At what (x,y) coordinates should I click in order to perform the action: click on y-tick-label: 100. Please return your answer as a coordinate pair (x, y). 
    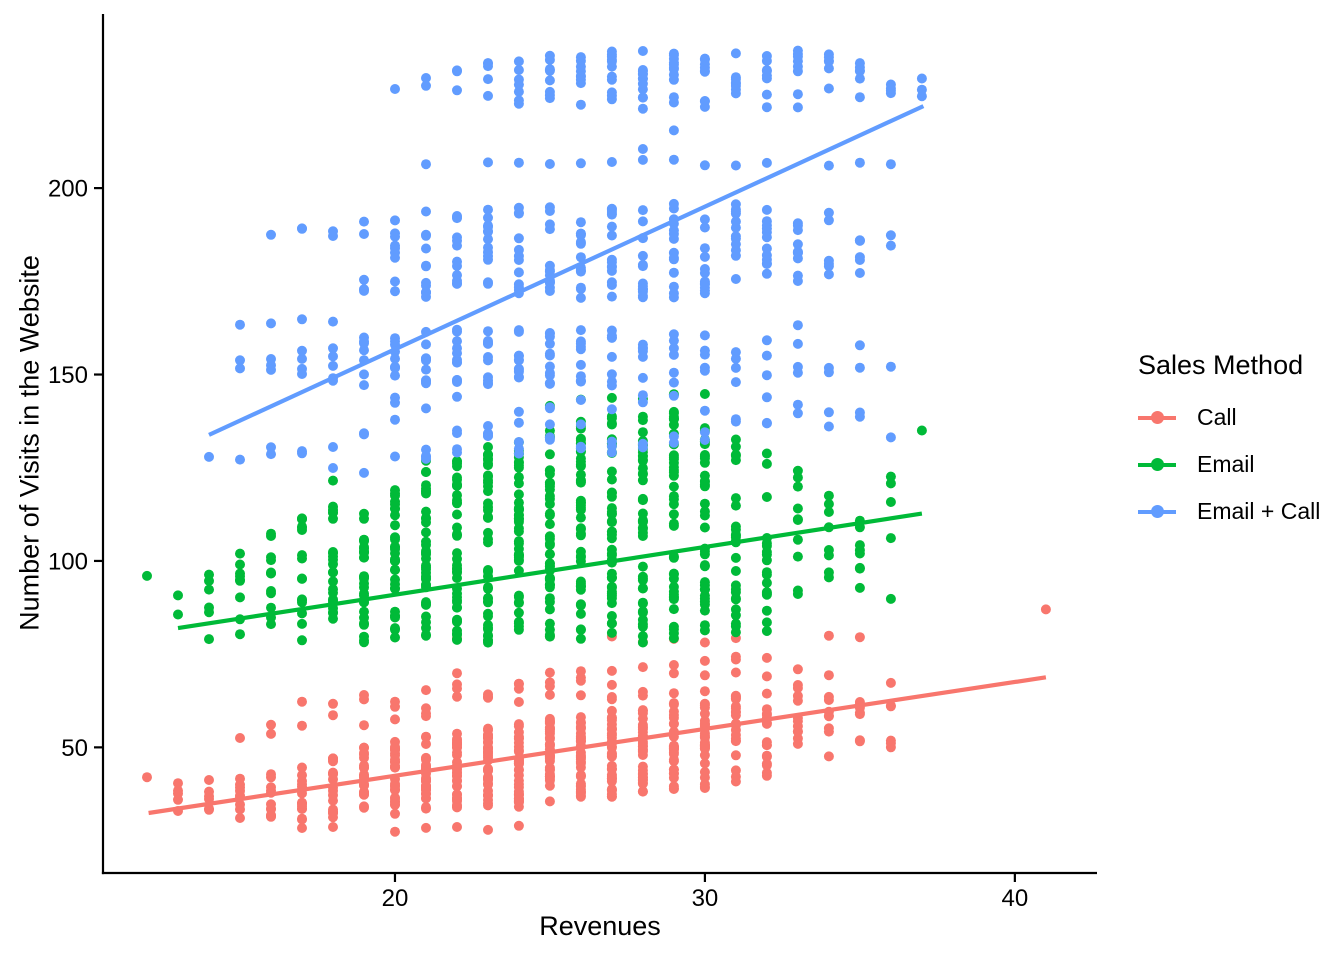
    Looking at the image, I should click on (68, 561).